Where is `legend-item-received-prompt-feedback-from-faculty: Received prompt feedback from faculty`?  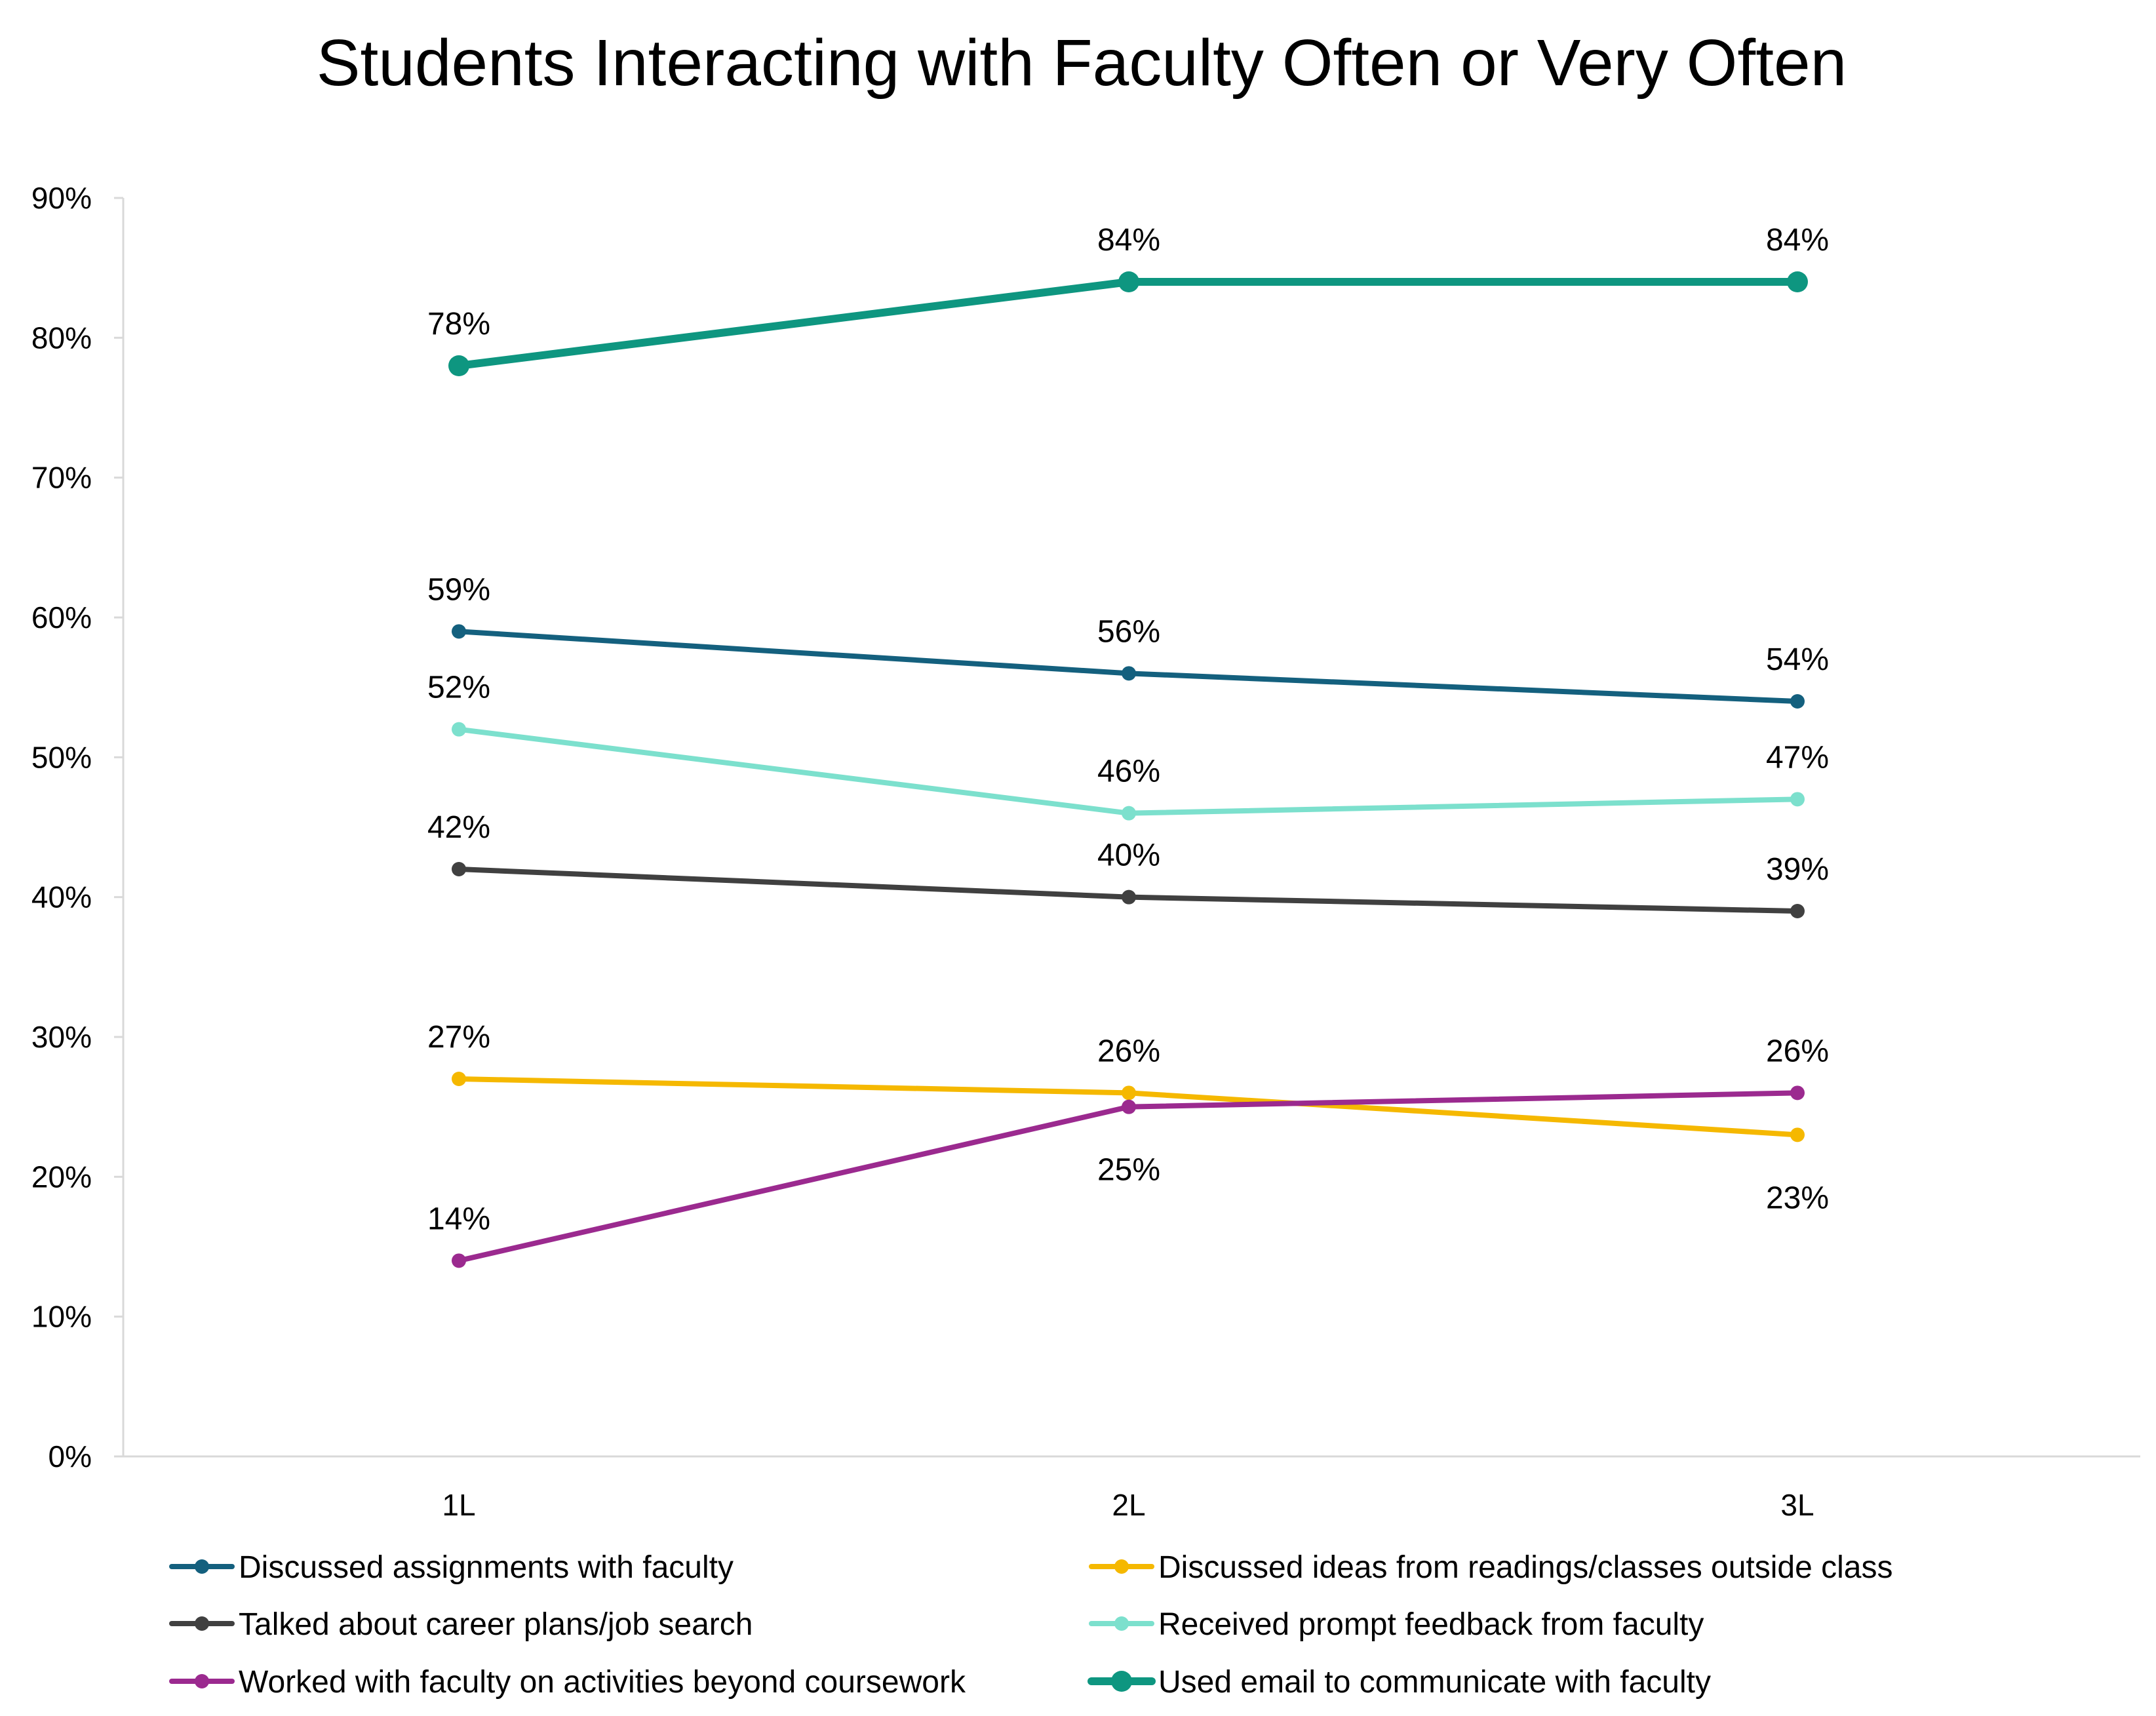 legend-item-received-prompt-feedback-from-faculty: Received prompt feedback from faculty is located at coordinates (1396, 1624).